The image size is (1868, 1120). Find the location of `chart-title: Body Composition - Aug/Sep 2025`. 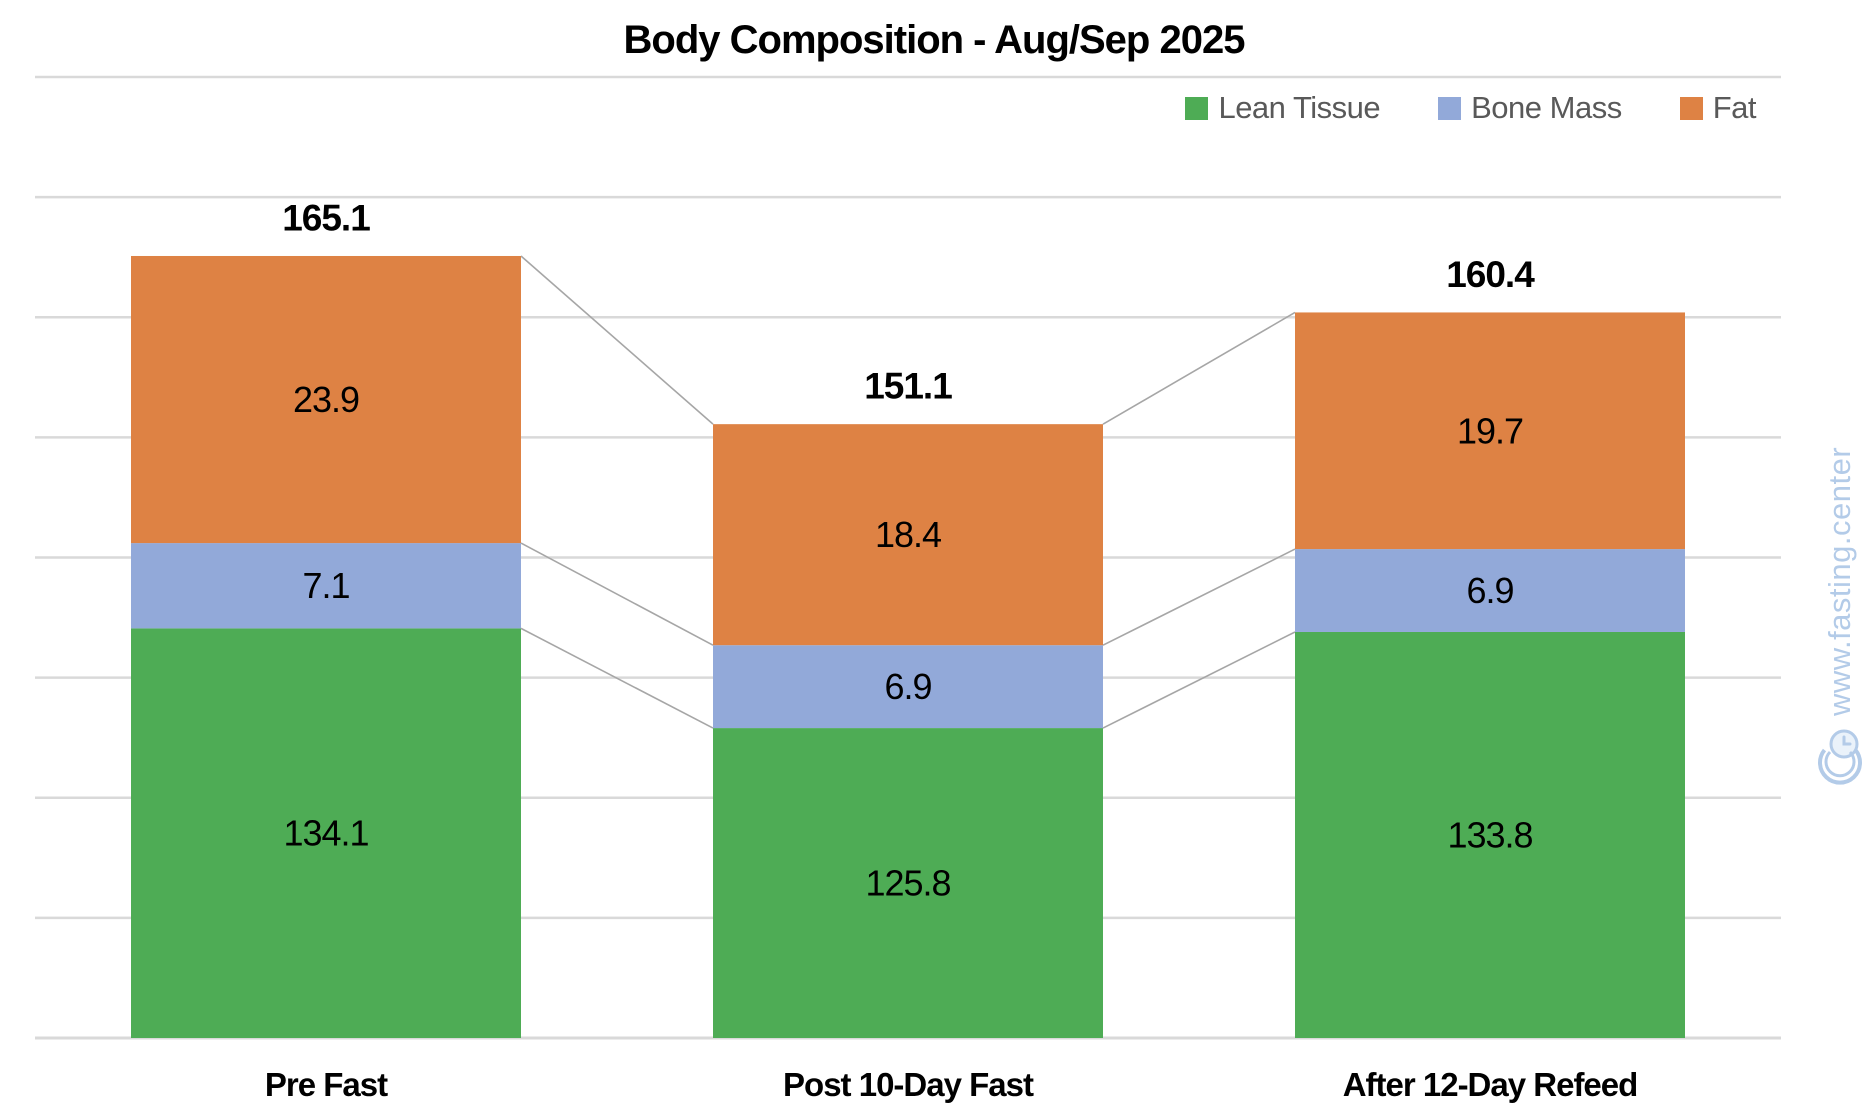

chart-title: Body Composition - Aug/Sep 2025 is located at coordinates (934, 40).